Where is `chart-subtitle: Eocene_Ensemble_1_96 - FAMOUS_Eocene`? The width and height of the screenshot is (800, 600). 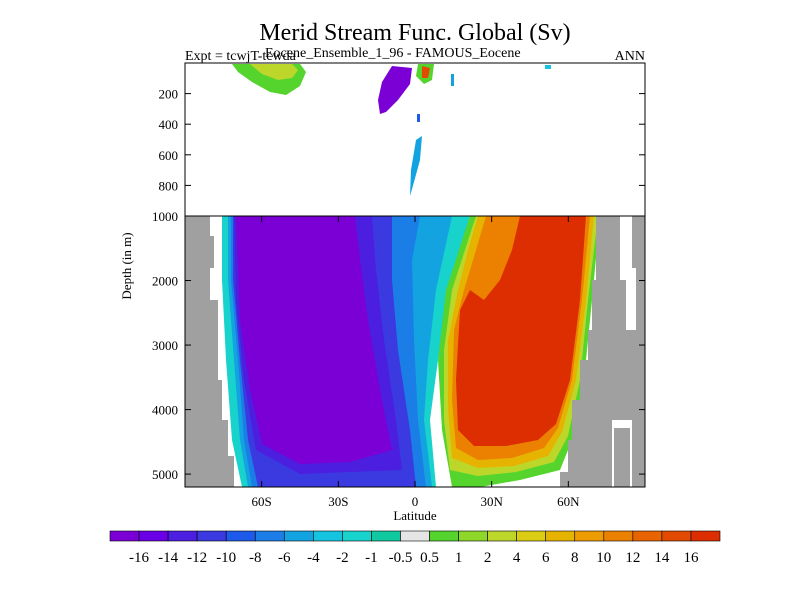
chart-subtitle: Eocene_Ensemble_1_96 - FAMOUS_Eocene is located at coordinates (393, 53).